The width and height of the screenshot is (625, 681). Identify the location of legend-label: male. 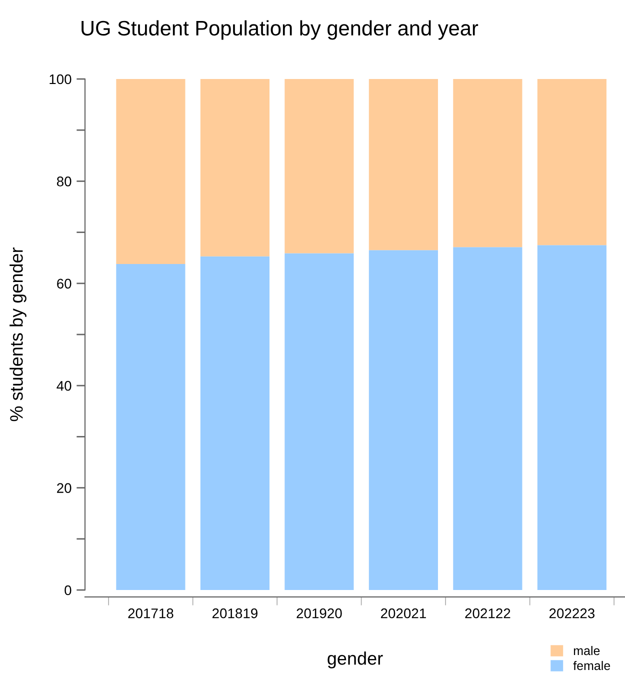
(587, 651).